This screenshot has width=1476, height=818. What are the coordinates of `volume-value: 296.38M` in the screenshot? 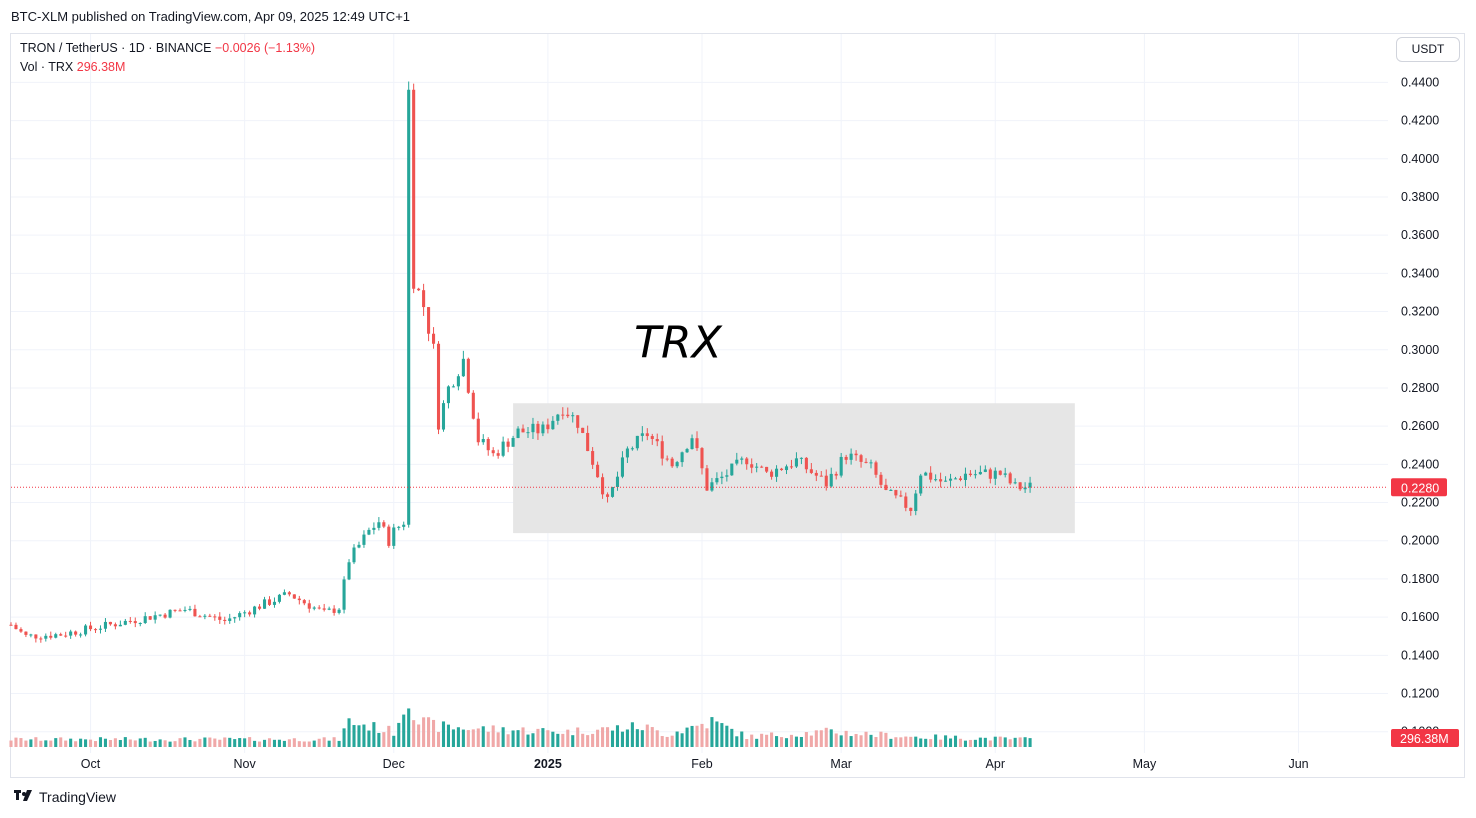 It's located at (101, 67).